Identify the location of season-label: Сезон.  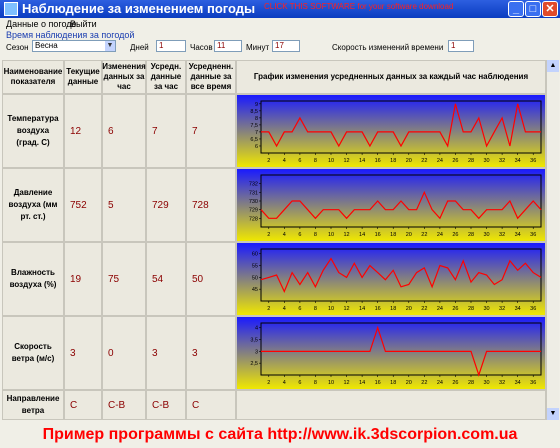
(17, 47).